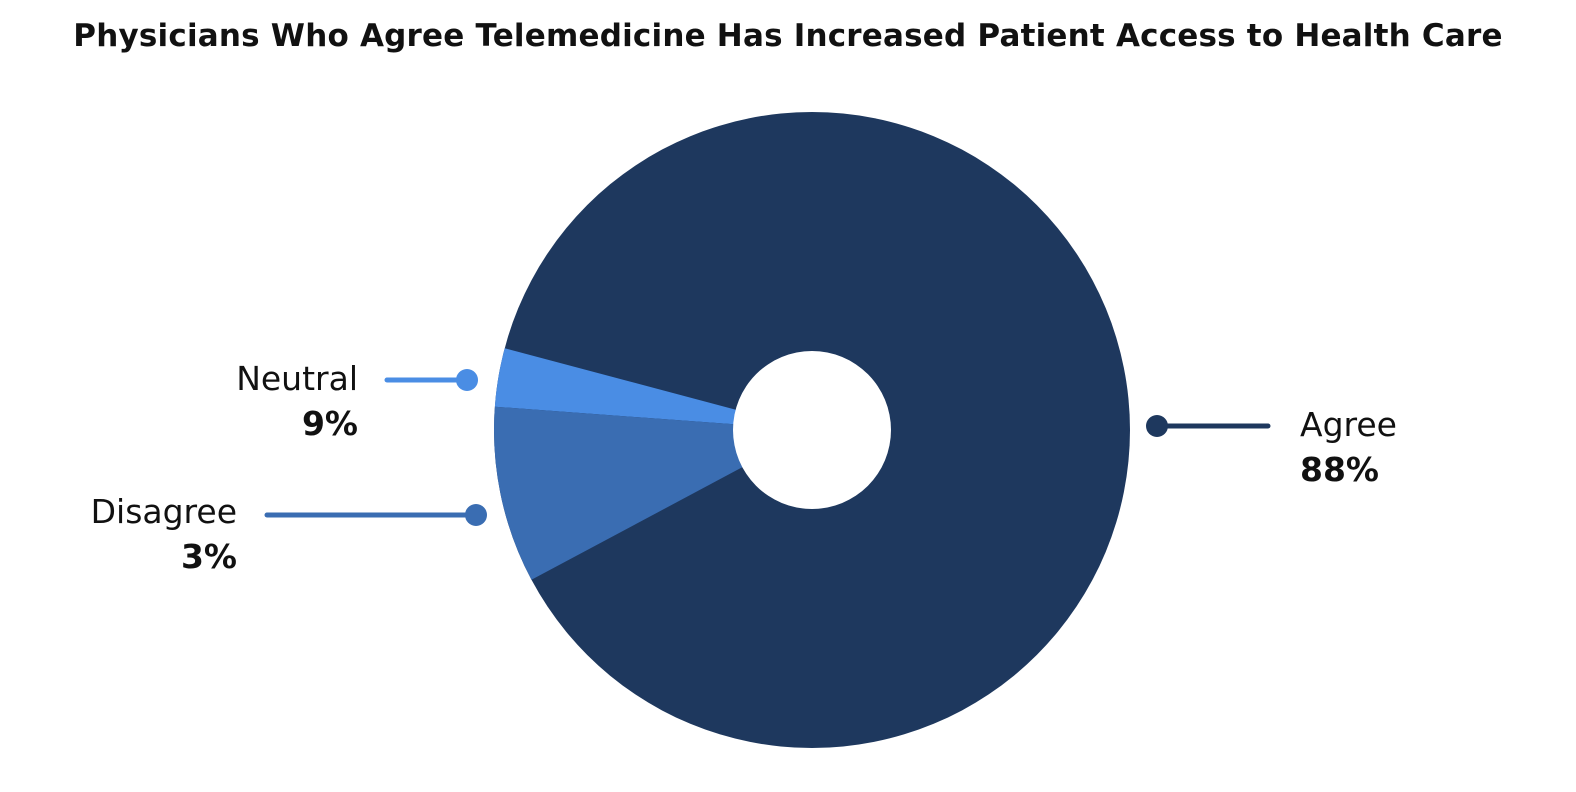 The width and height of the screenshot is (1576, 792). What do you see at coordinates (653, 389) in the screenshot?
I see `slice-neutral` at bounding box center [653, 389].